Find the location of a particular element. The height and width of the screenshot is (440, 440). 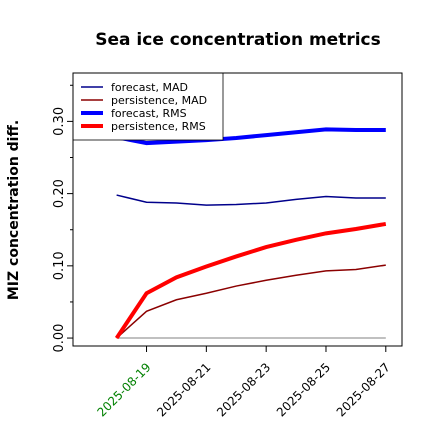

y-tick-label: 0.10 is located at coordinates (59, 265).